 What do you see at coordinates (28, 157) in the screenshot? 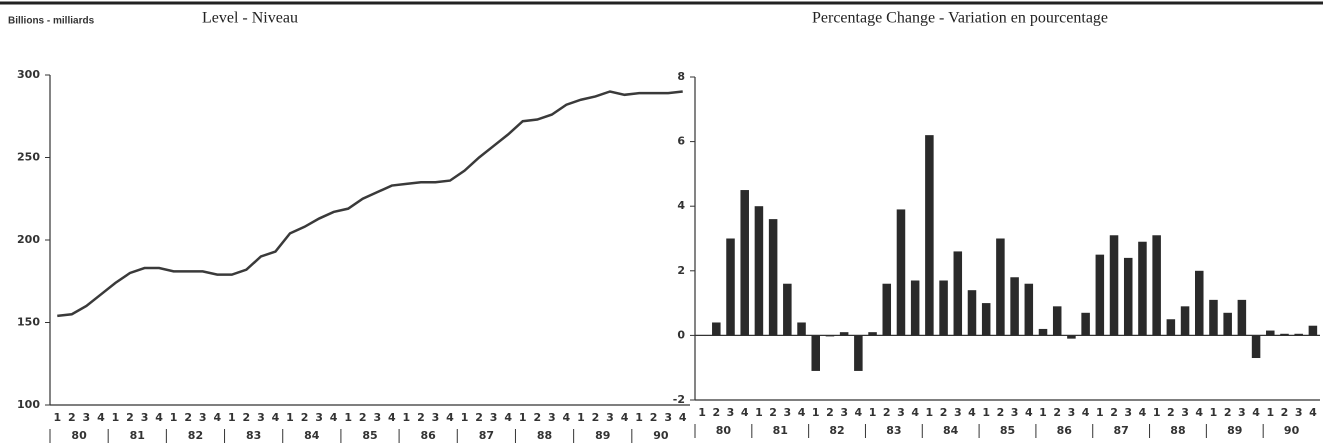
I see `y-tick-label: 250` at bounding box center [28, 157].